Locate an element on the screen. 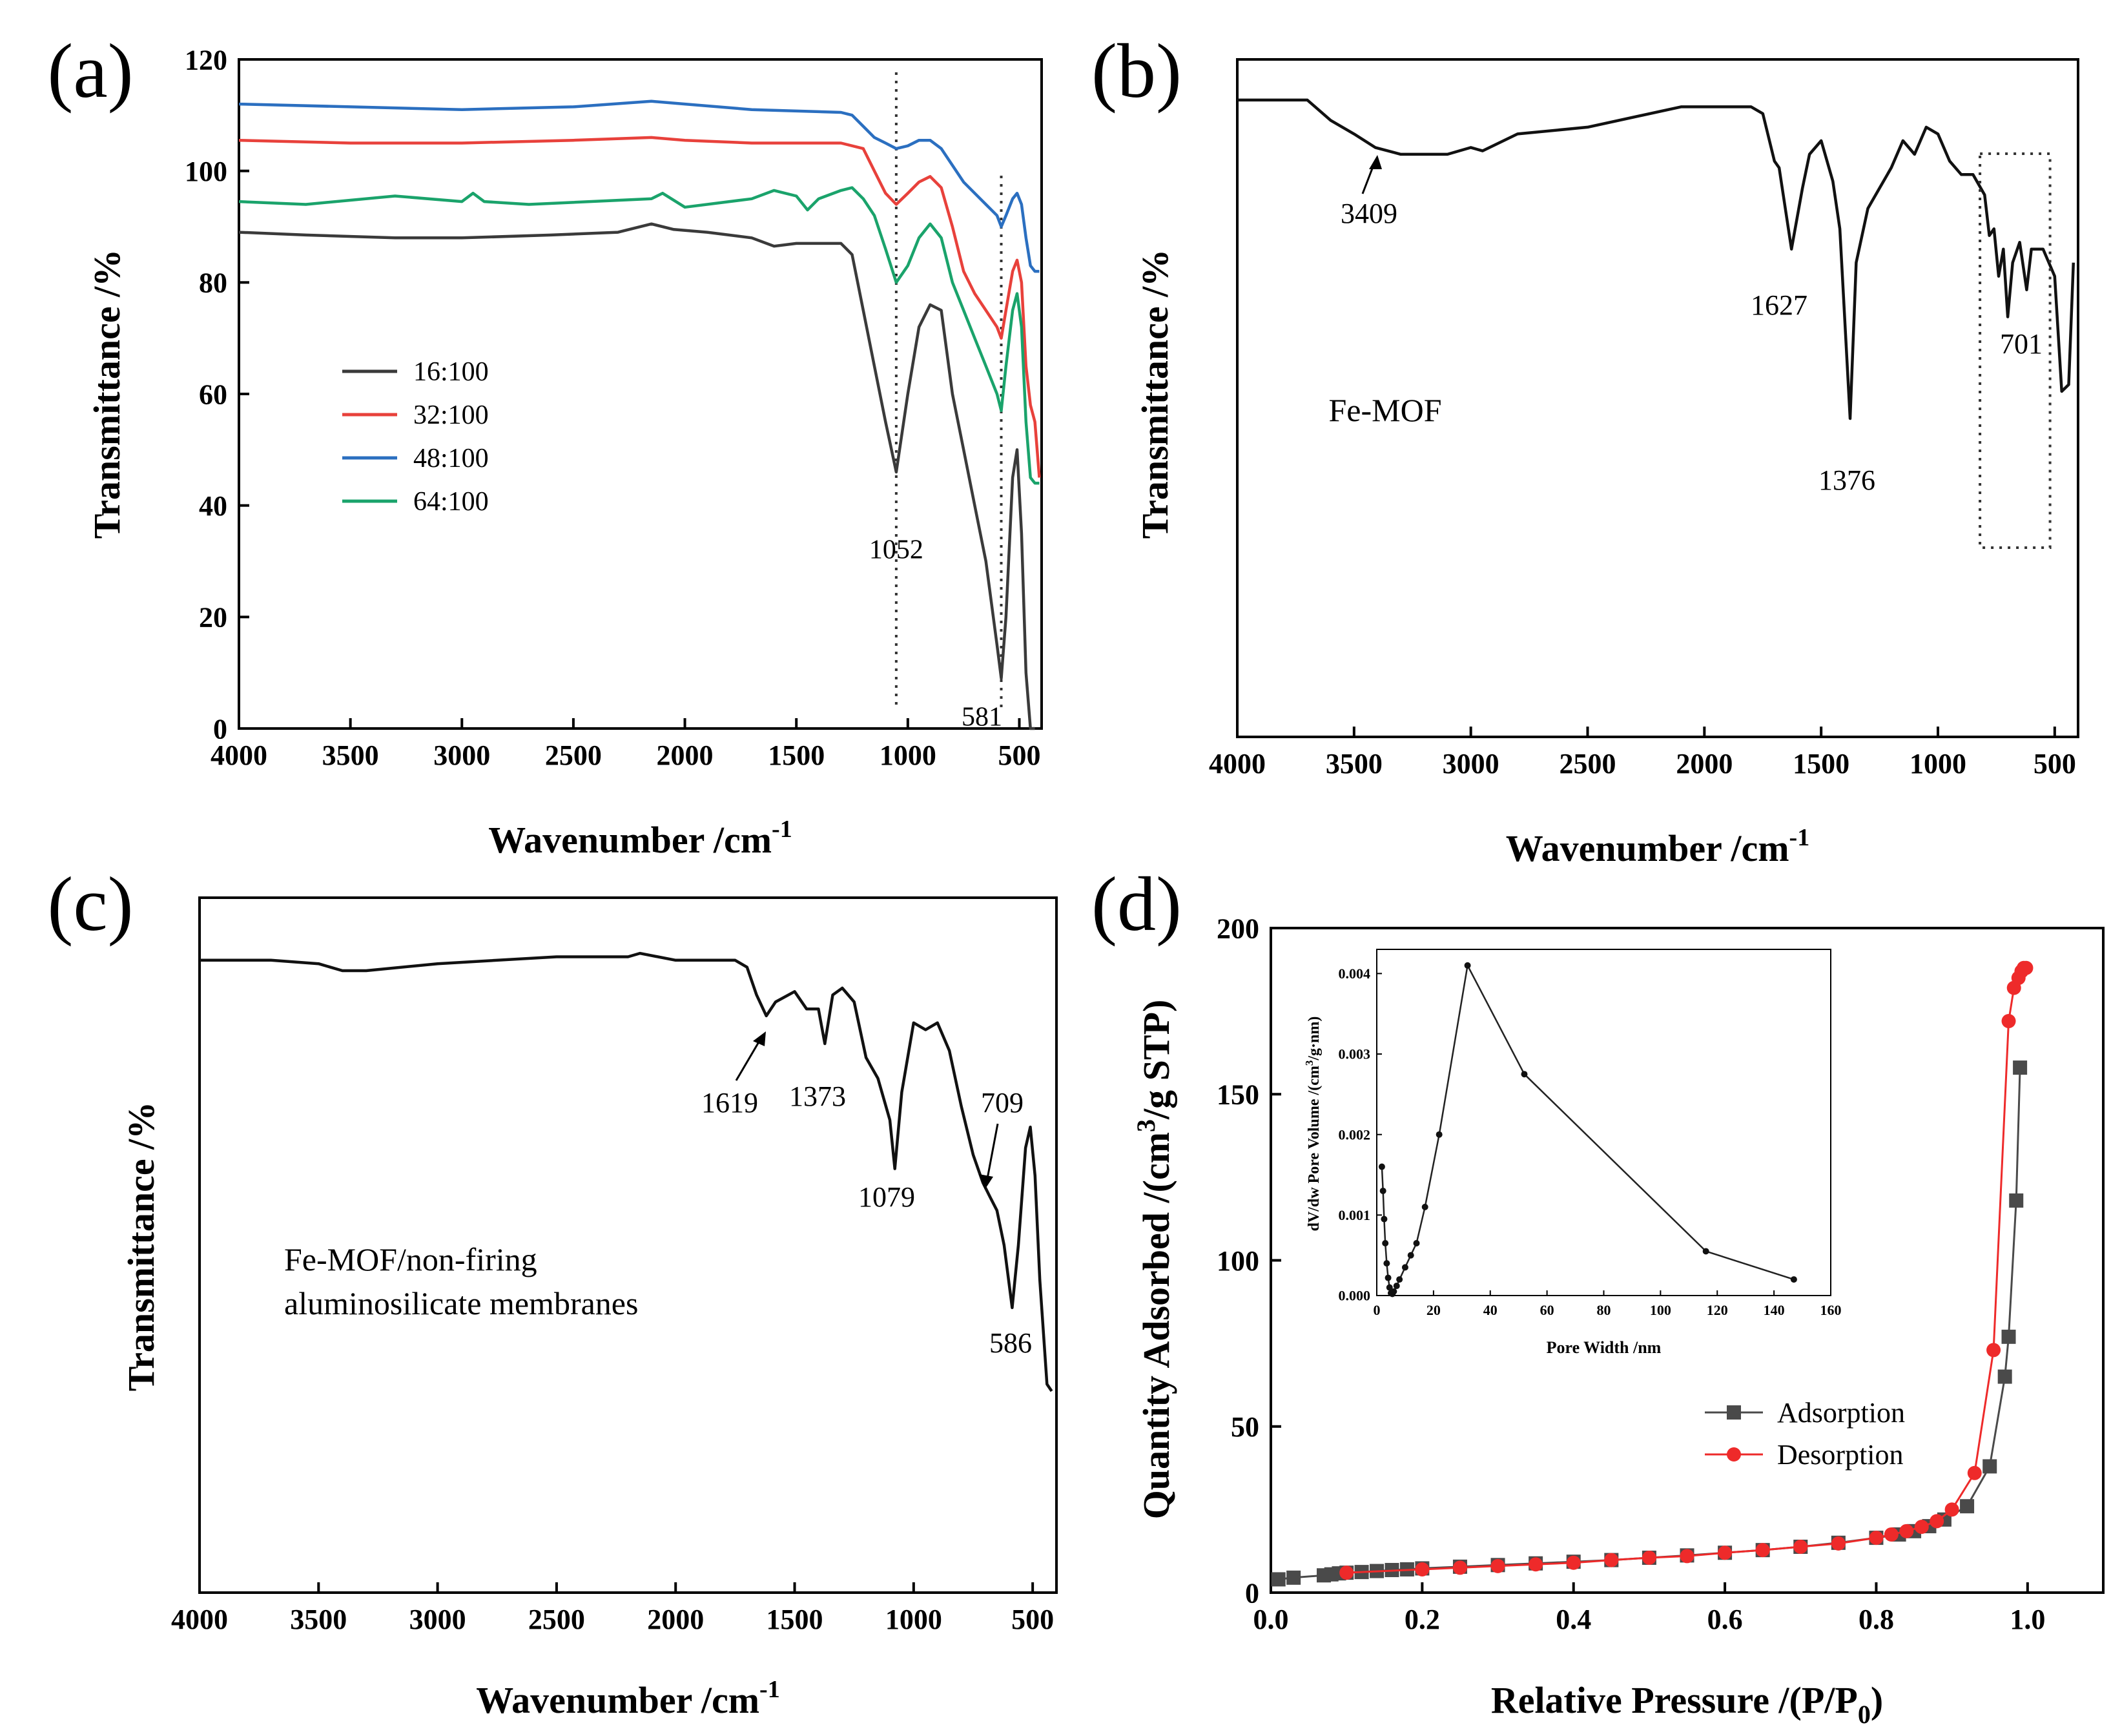 This screenshot has width=2111, height=1736. panel-label: (b) is located at coordinates (1136, 71).